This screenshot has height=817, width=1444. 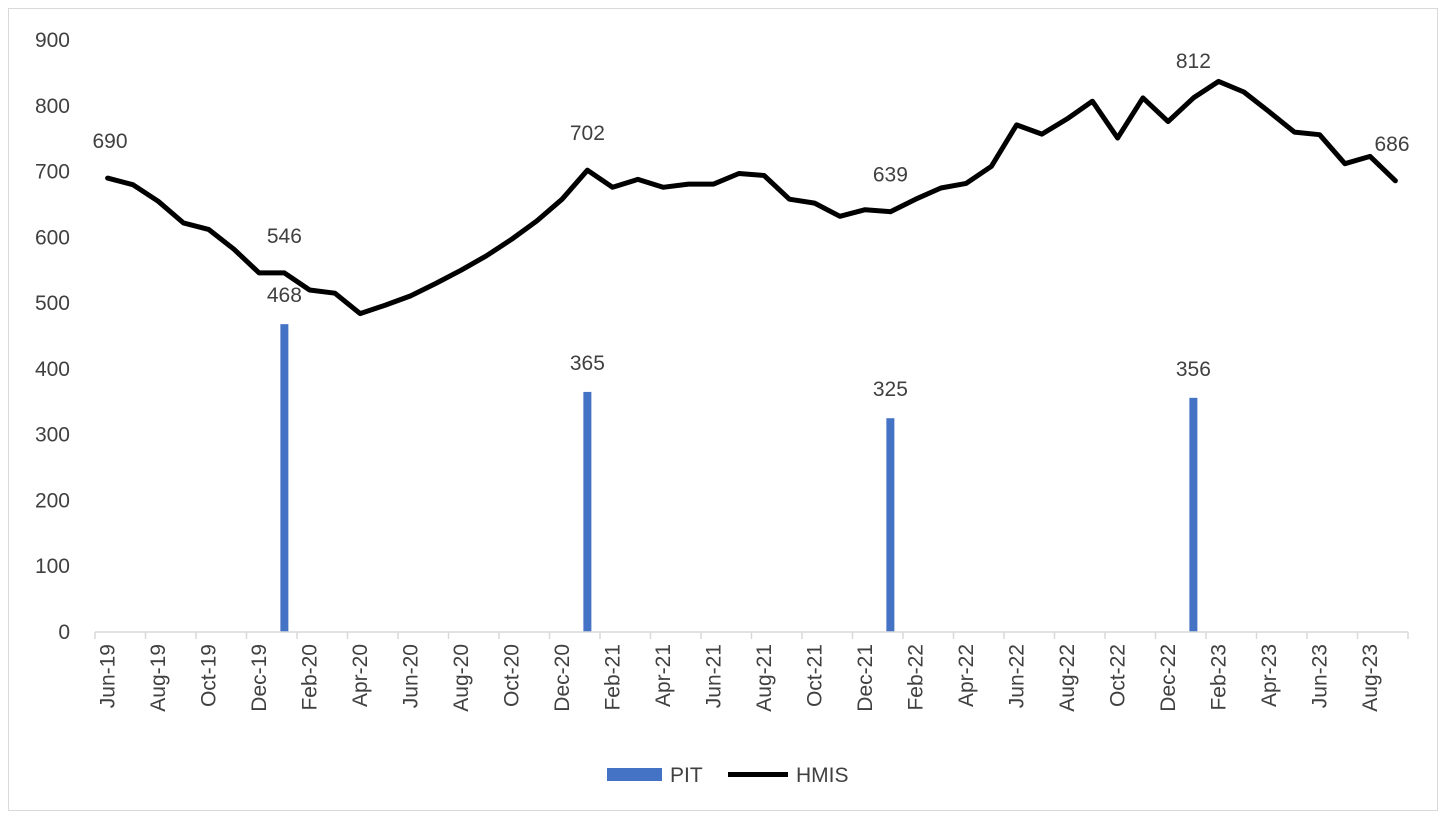 What do you see at coordinates (764, 678) in the screenshot?
I see `x-tick-label: Aug-21` at bounding box center [764, 678].